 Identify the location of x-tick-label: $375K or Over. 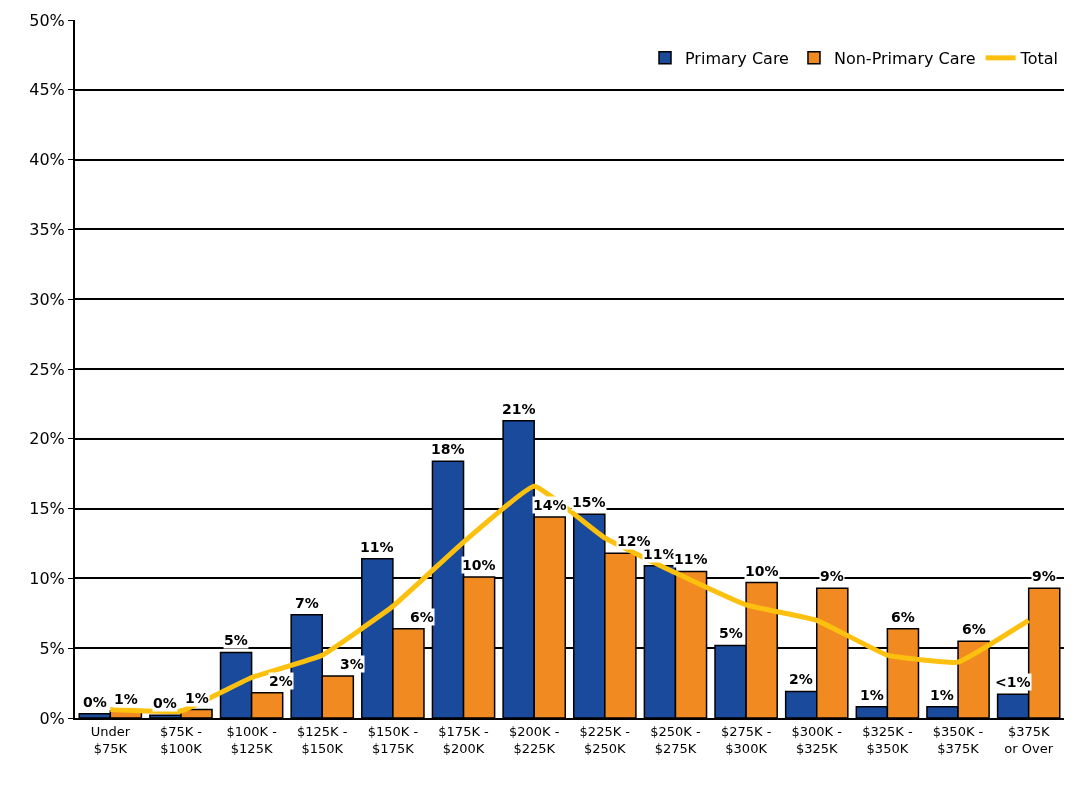
(1029, 739).